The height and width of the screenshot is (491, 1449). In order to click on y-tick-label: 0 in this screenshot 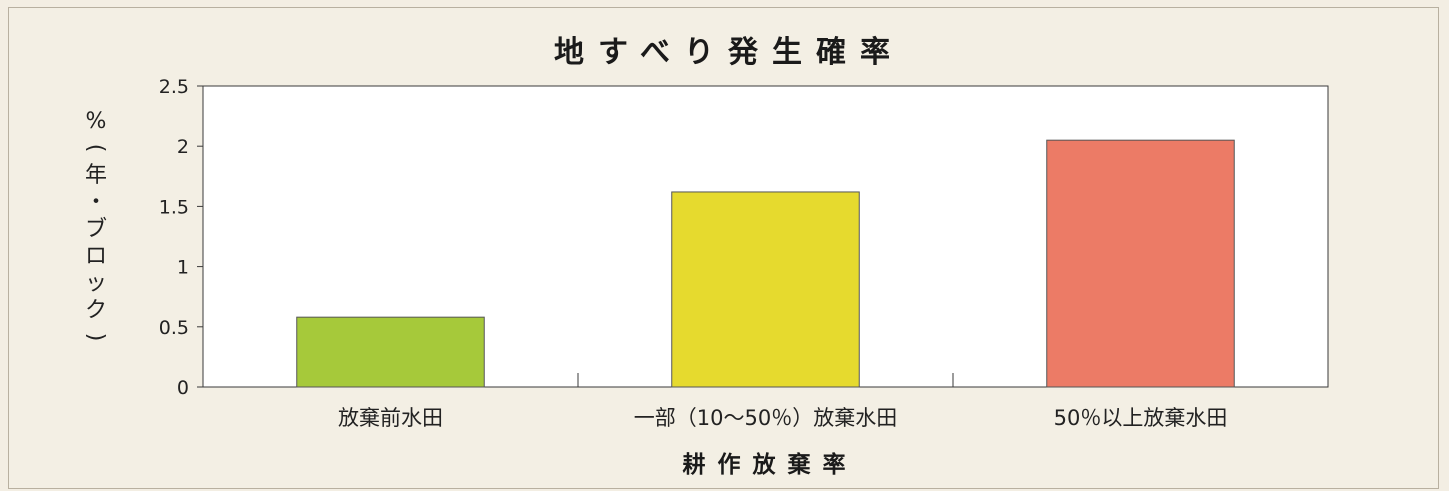, I will do `click(183, 388)`.